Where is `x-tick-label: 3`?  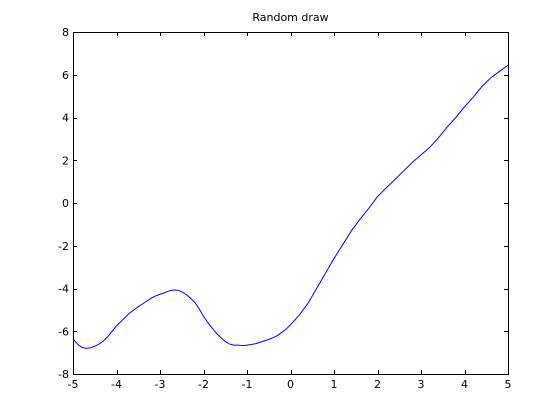
x-tick-label: 3 is located at coordinates (421, 384).